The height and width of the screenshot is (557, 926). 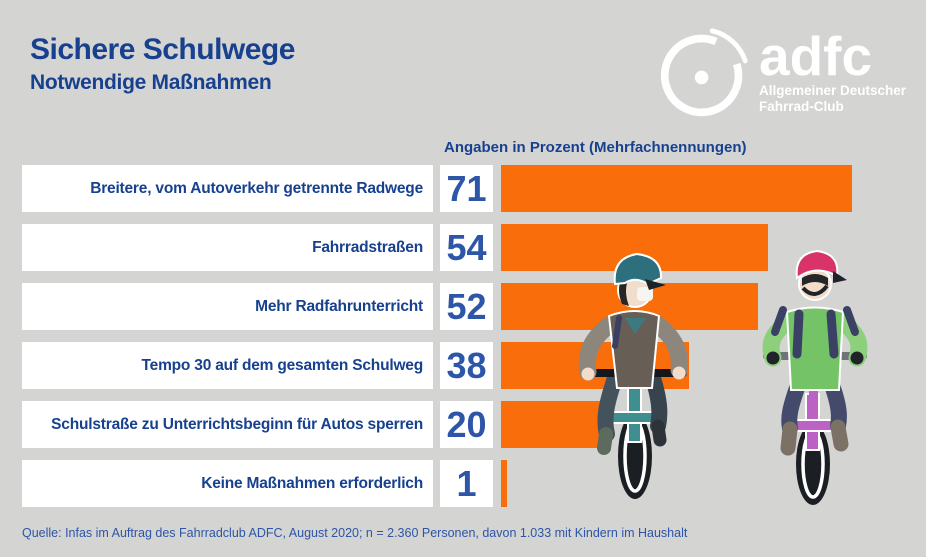 What do you see at coordinates (466, 306) in the screenshot?
I see `bar-value: 52` at bounding box center [466, 306].